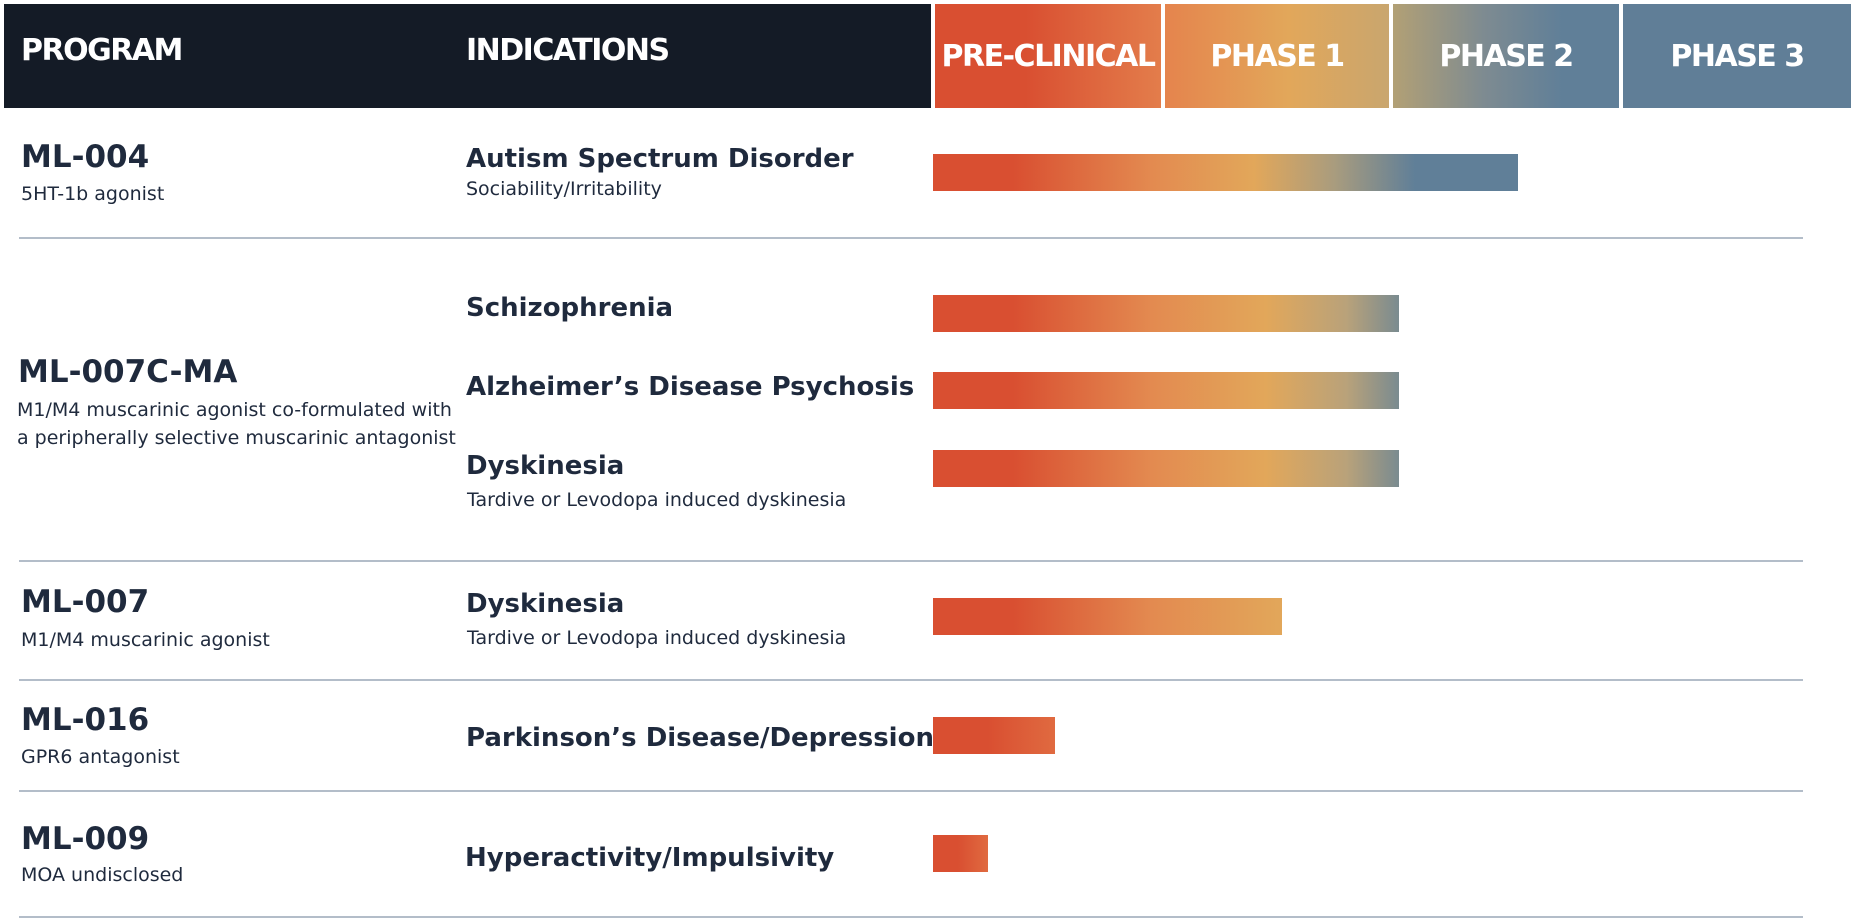 Image resolution: width=1854 pixels, height=922 pixels. Describe the element at coordinates (102, 875) in the screenshot. I see `program-description: MOA undisclosed` at that location.